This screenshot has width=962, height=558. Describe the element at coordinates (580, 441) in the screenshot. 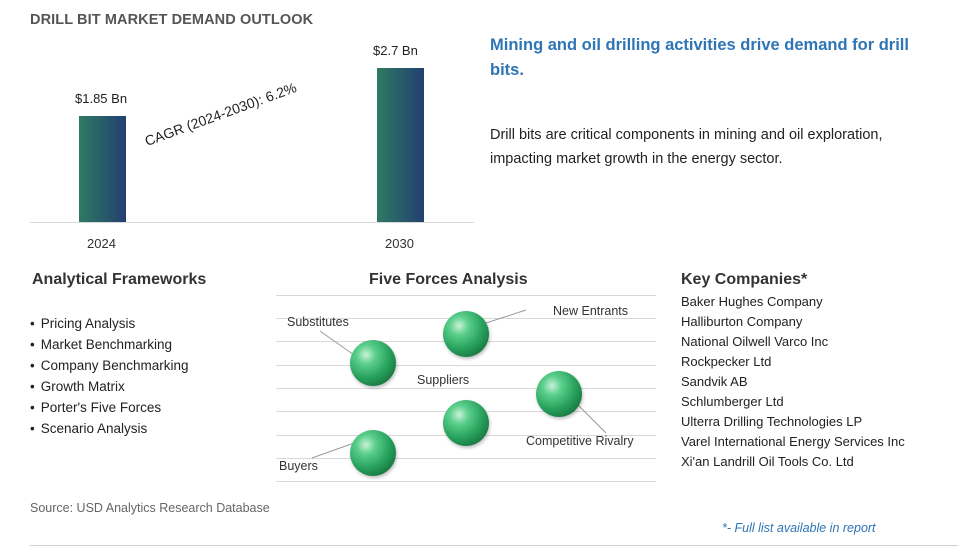

I see `force-label-competitive-rivalry: Competitive Rivalry` at that location.